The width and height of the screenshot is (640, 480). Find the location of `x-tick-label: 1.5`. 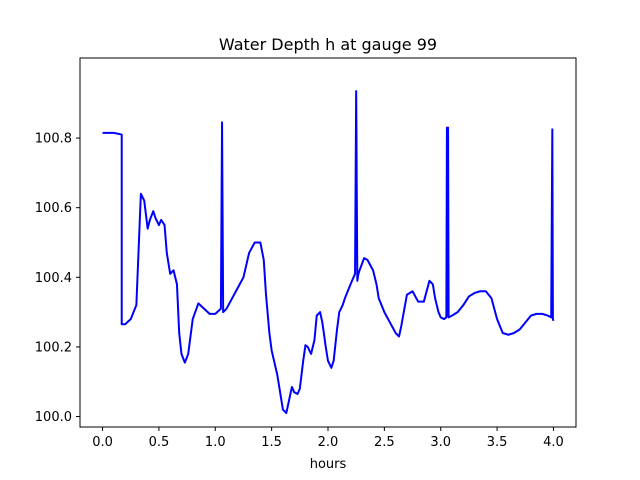

x-tick-label: 1.5 is located at coordinates (271, 442).